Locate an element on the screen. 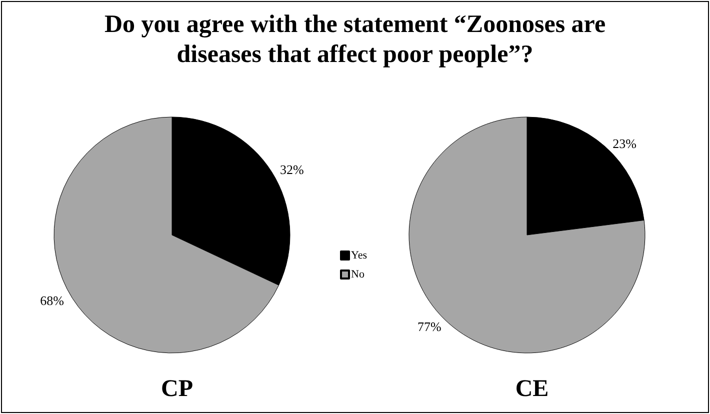  legend-label: No is located at coordinates (358, 274).